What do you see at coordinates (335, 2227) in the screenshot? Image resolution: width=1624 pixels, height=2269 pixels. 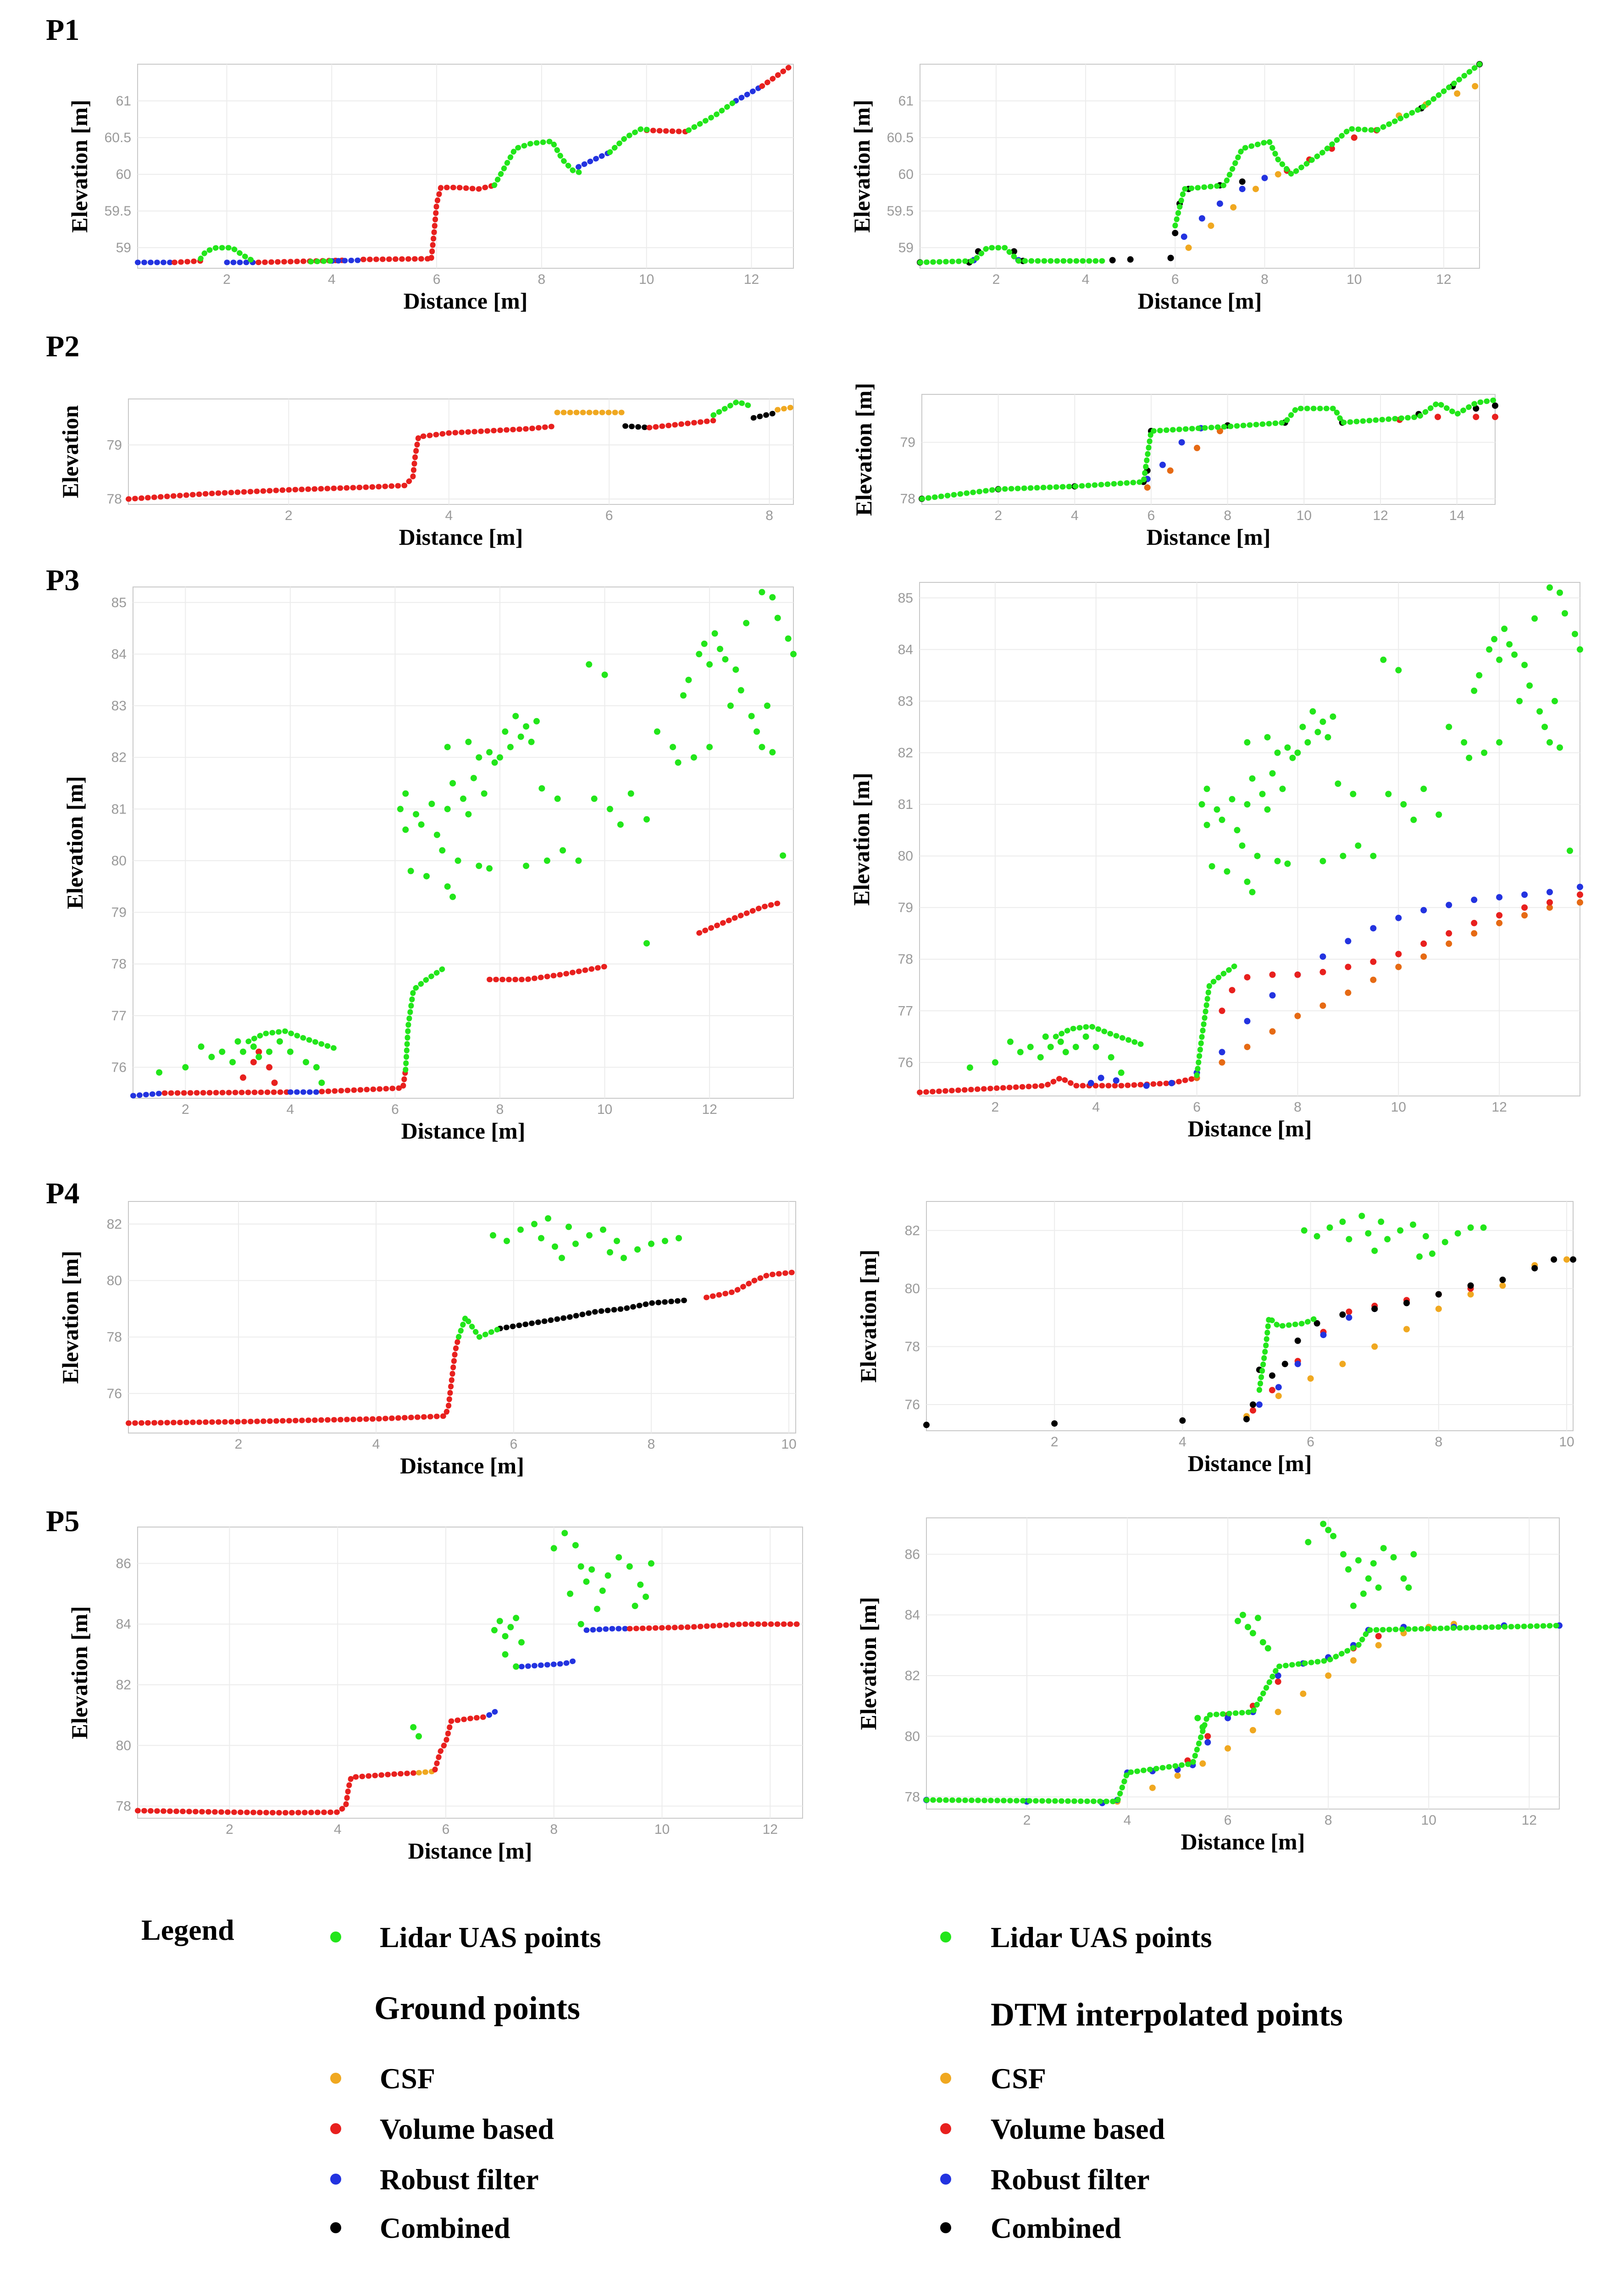 I see `legend-left-combined-marker` at bounding box center [335, 2227].